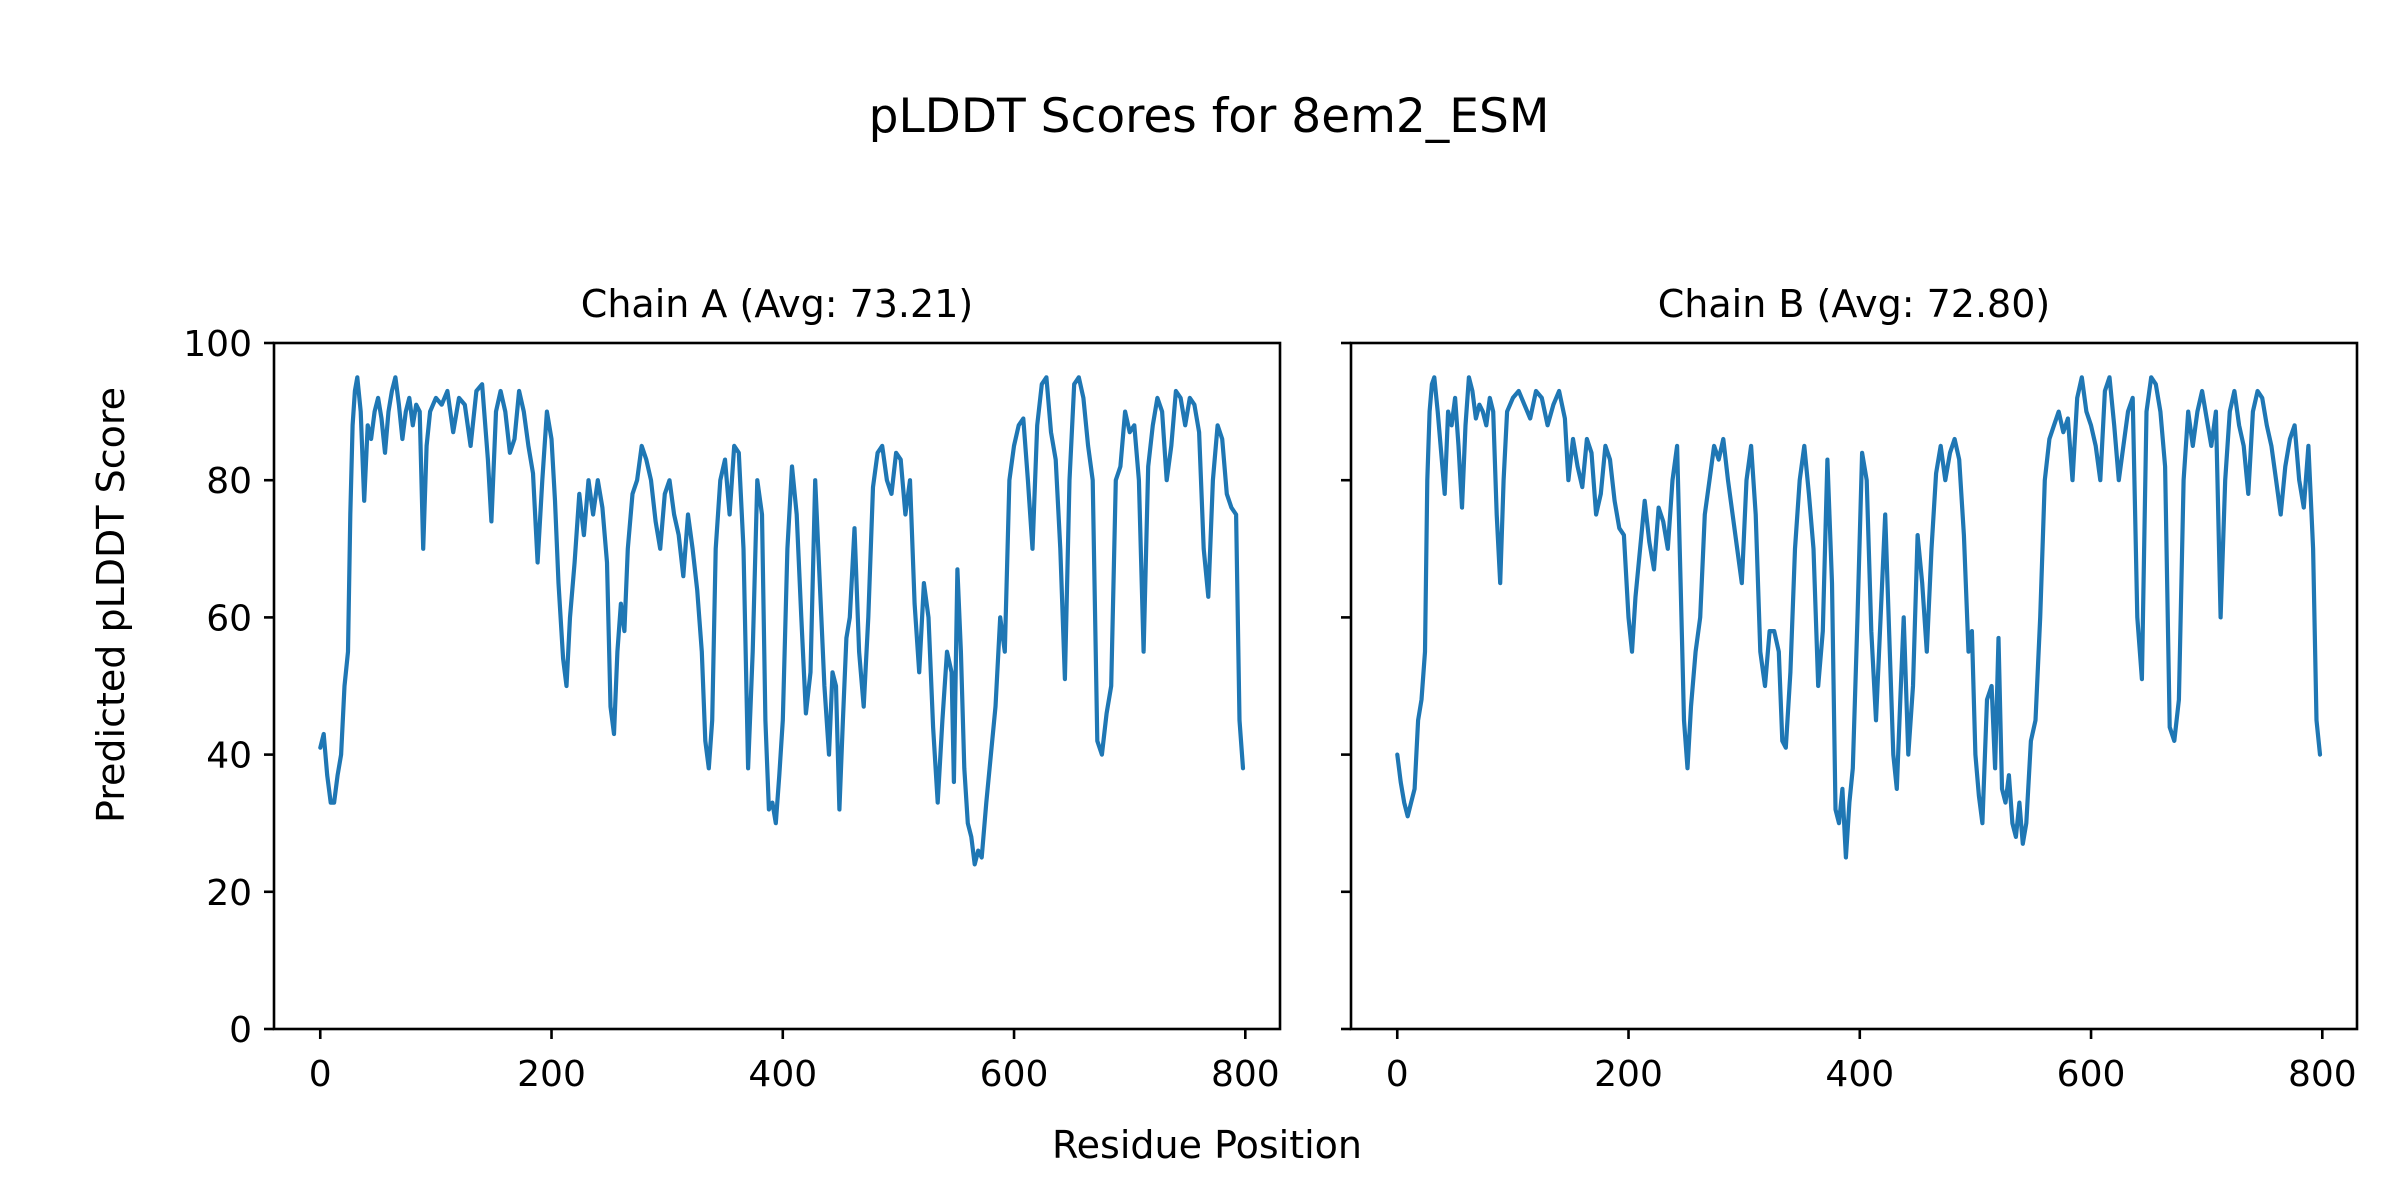 The width and height of the screenshot is (2400, 1200). I want to click on y-tick-label: 20, so click(229, 893).